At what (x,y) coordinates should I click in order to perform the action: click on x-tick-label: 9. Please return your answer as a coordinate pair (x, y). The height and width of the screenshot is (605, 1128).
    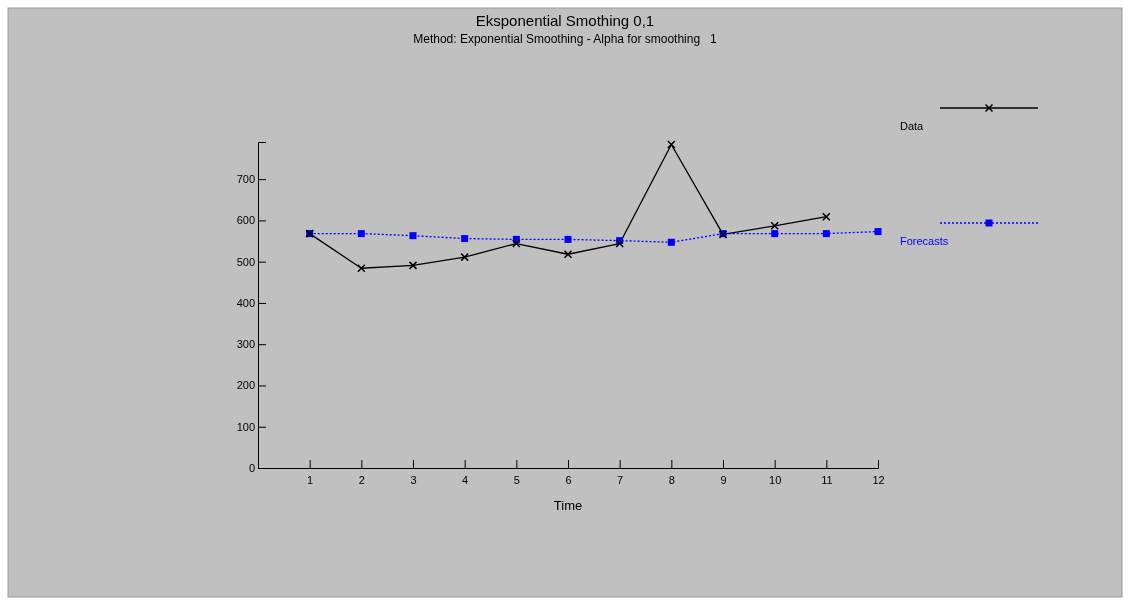
    Looking at the image, I should click on (723, 479).